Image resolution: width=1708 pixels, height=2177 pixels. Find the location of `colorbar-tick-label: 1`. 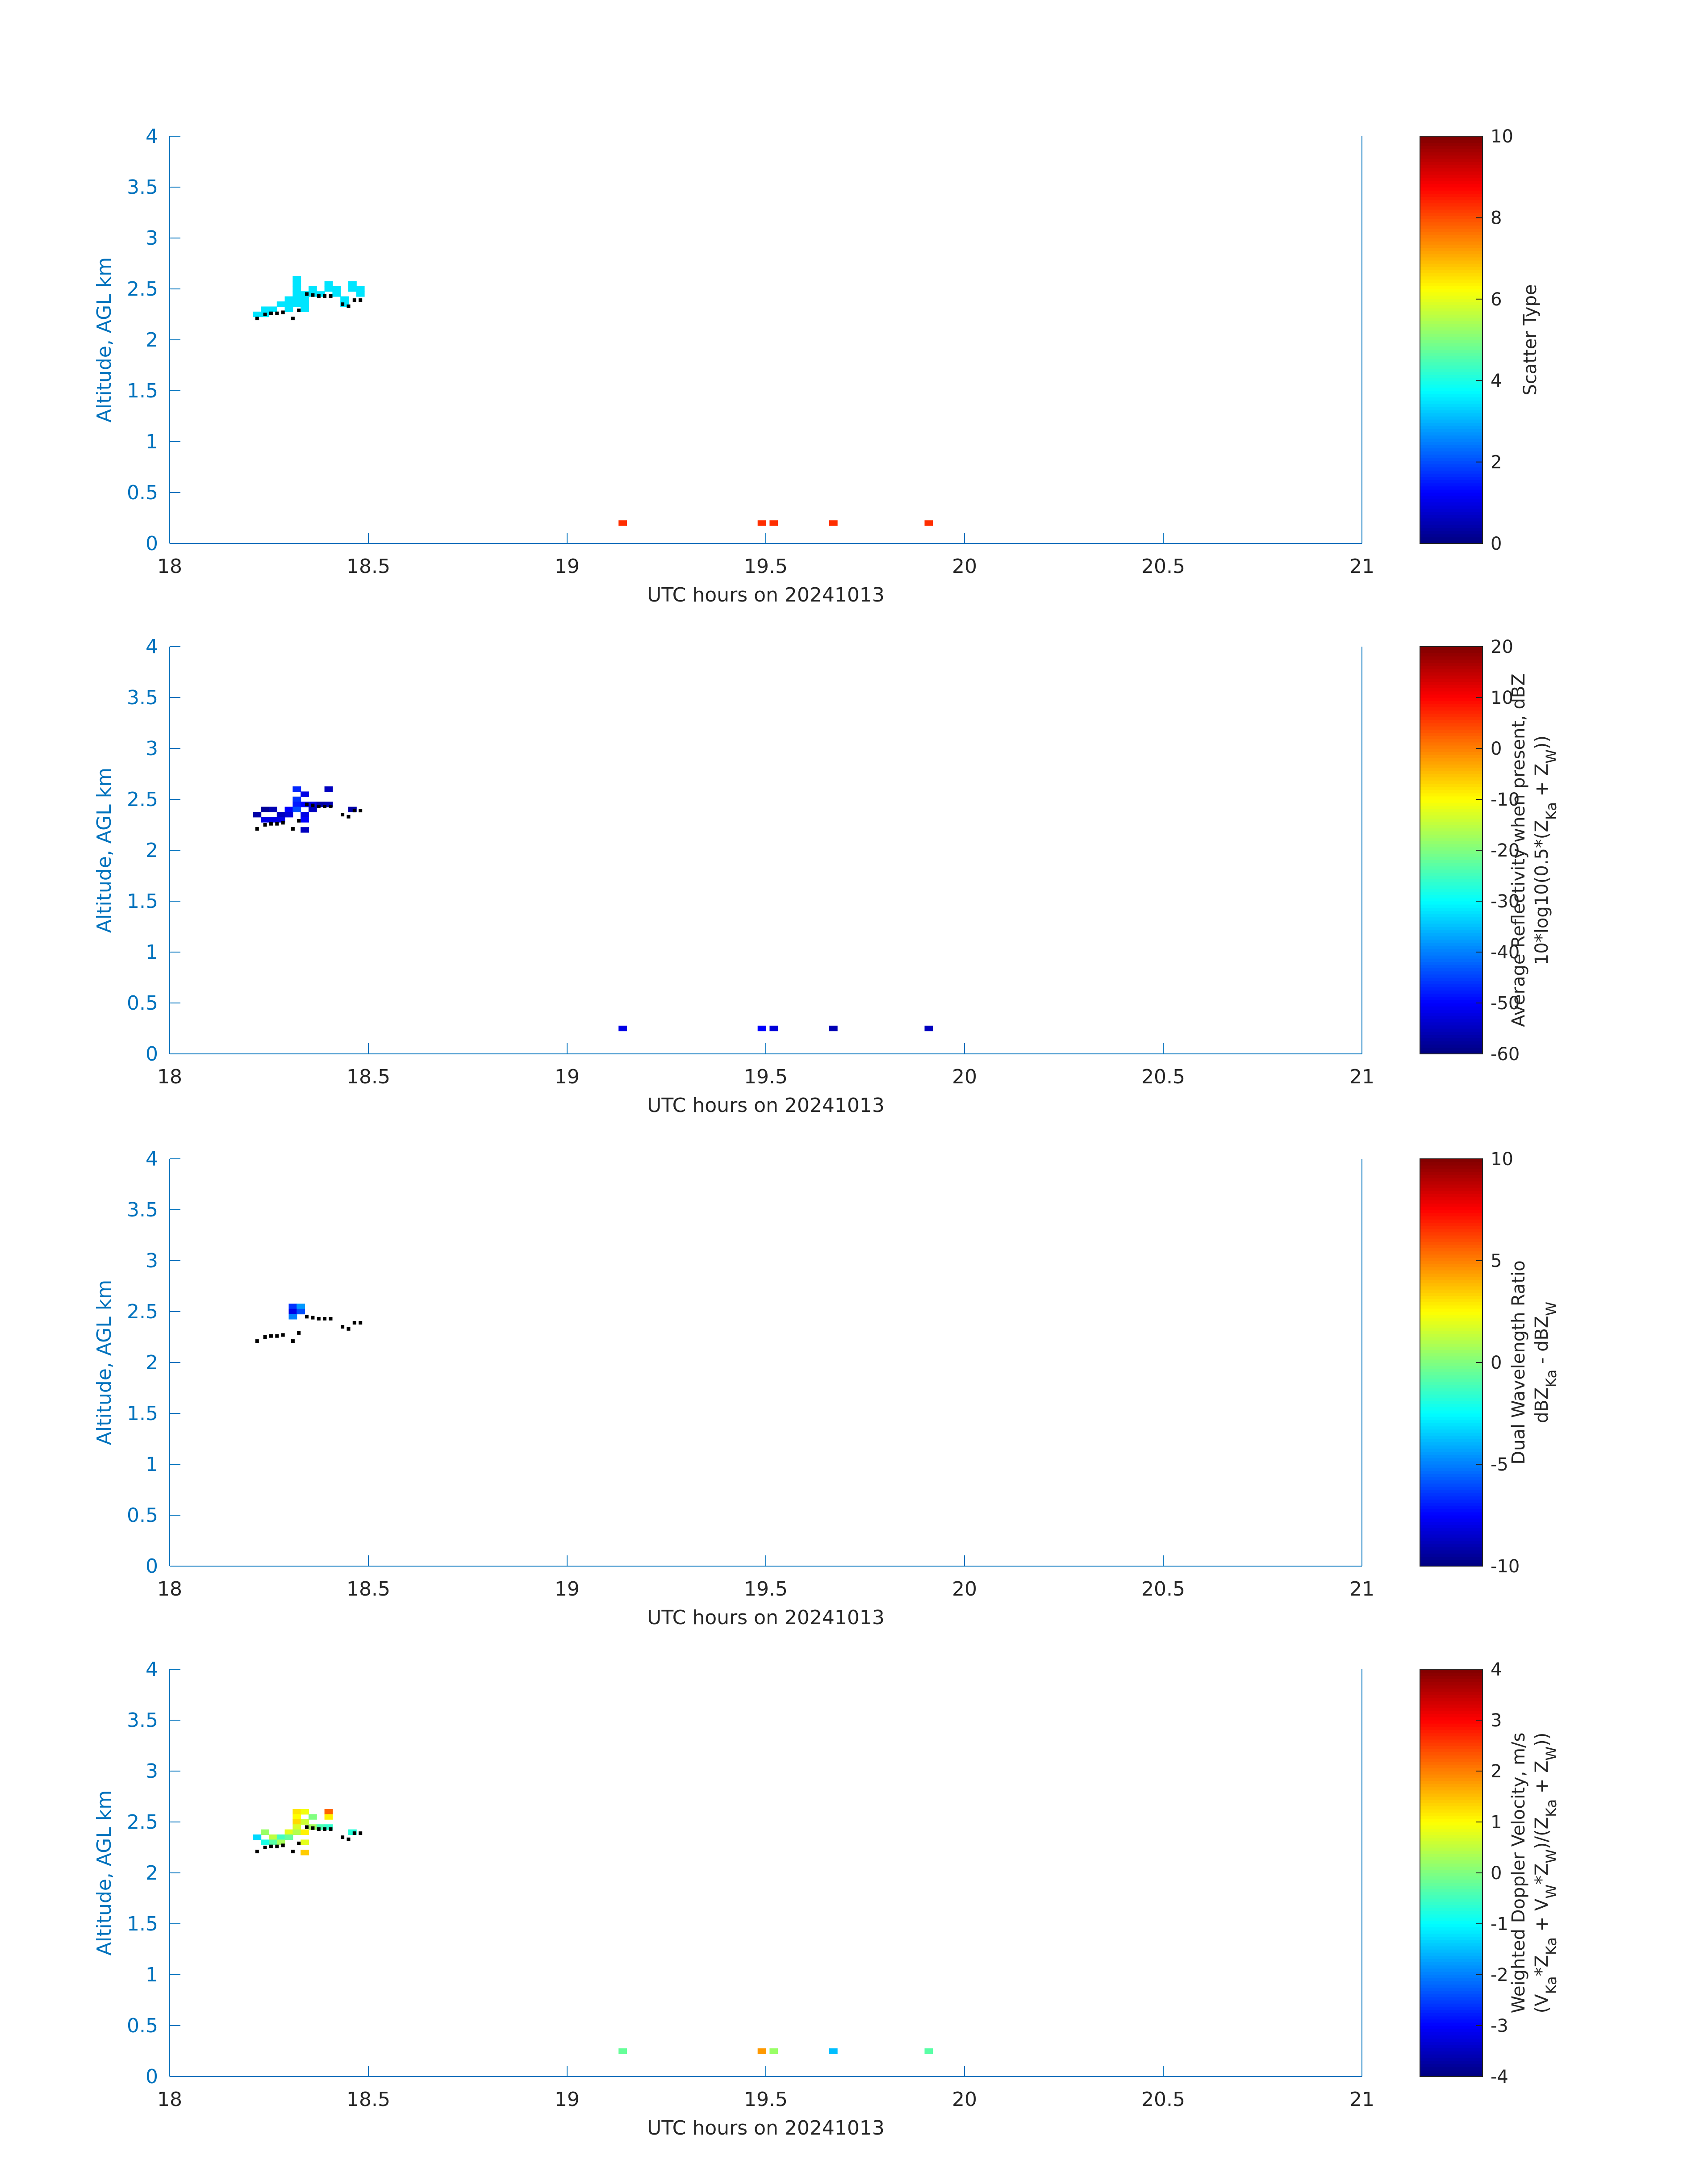

colorbar-tick-label: 1 is located at coordinates (1496, 1822).